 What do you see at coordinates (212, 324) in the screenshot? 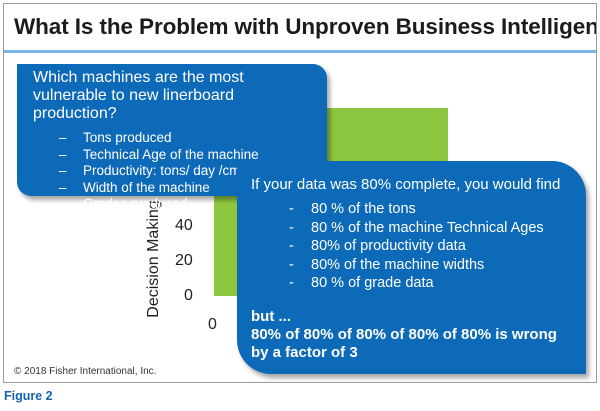
I see `x-tick-label-0: 0` at bounding box center [212, 324].